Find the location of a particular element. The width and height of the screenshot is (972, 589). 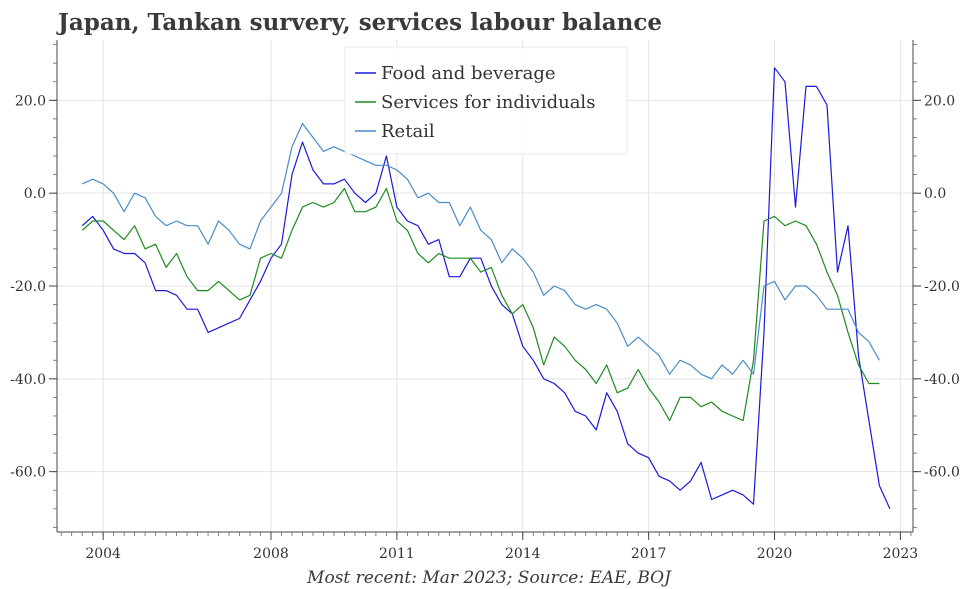

legend-label-food-and-beverage: Food and beverage is located at coordinates (468, 73).